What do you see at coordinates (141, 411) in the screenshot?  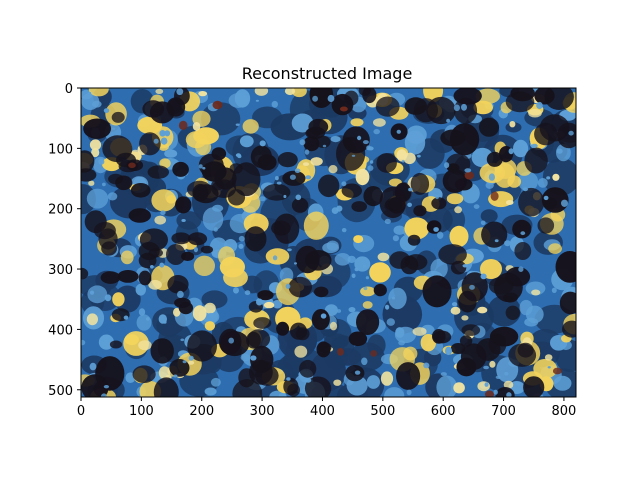 I see `x-tick-label: 100` at bounding box center [141, 411].